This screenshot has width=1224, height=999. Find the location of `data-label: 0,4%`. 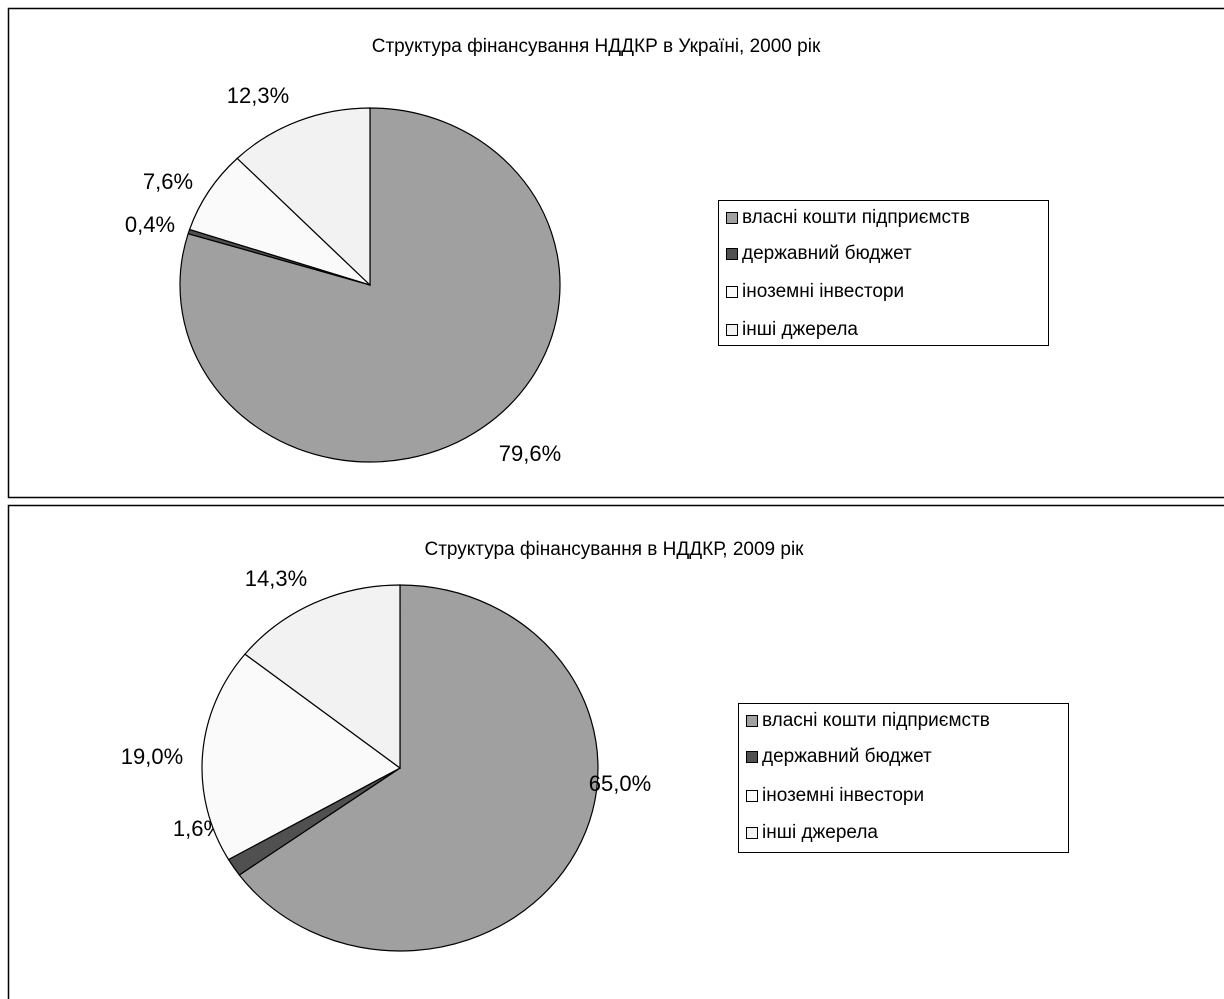

data-label: 0,4% is located at coordinates (150, 224).